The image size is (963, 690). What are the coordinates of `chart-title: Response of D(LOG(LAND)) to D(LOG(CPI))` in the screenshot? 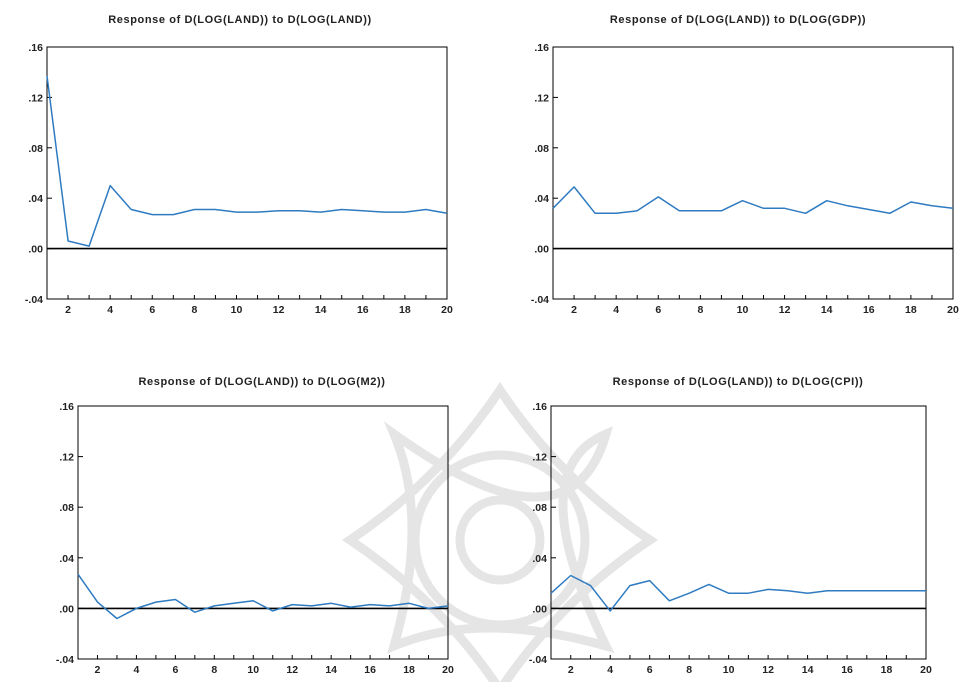 It's located at (738, 382).